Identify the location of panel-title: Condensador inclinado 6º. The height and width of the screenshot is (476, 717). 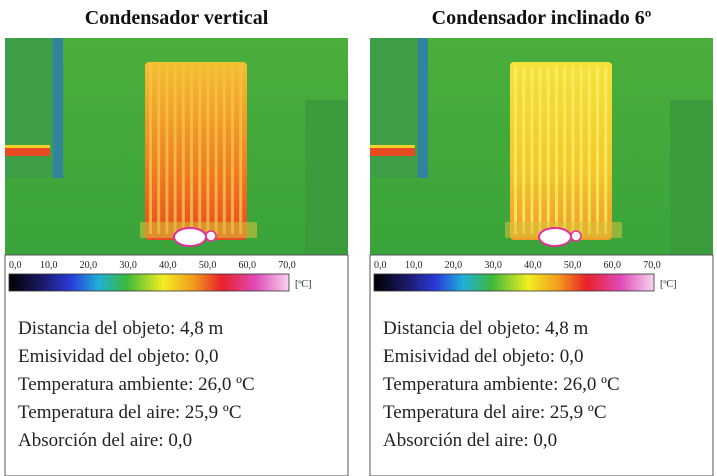
(542, 18).